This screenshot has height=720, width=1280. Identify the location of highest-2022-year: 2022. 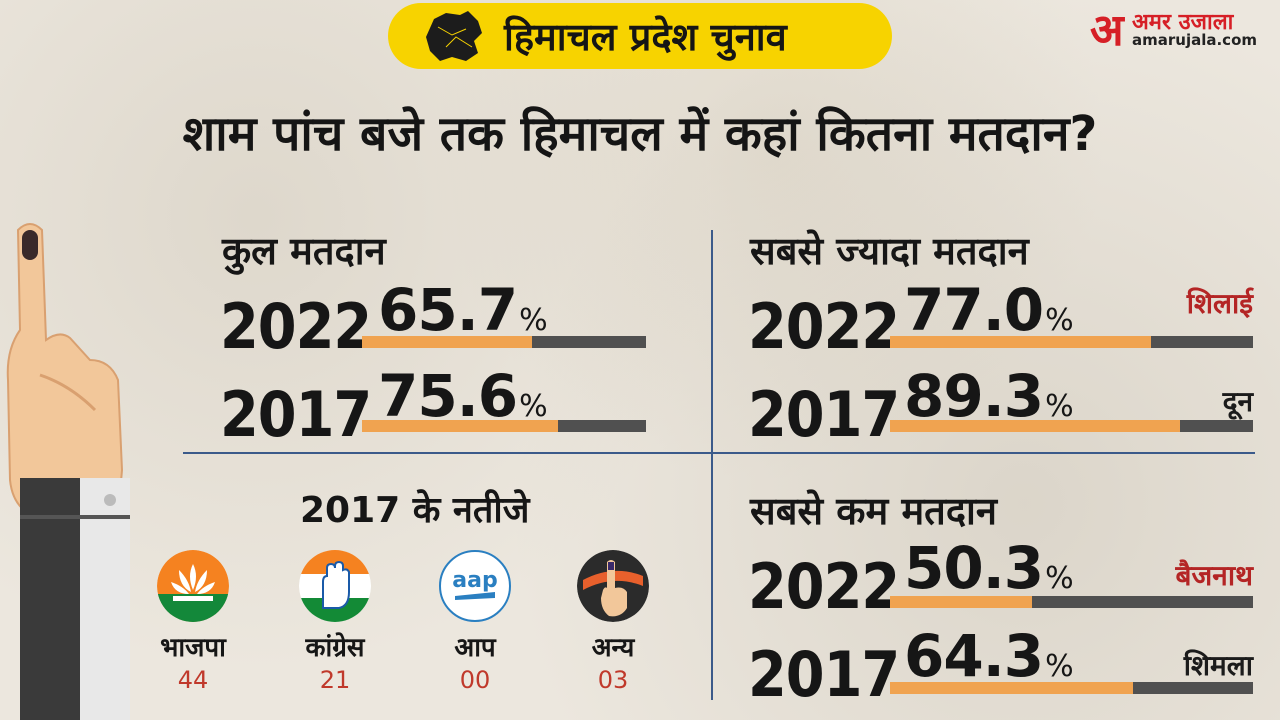
(824, 326).